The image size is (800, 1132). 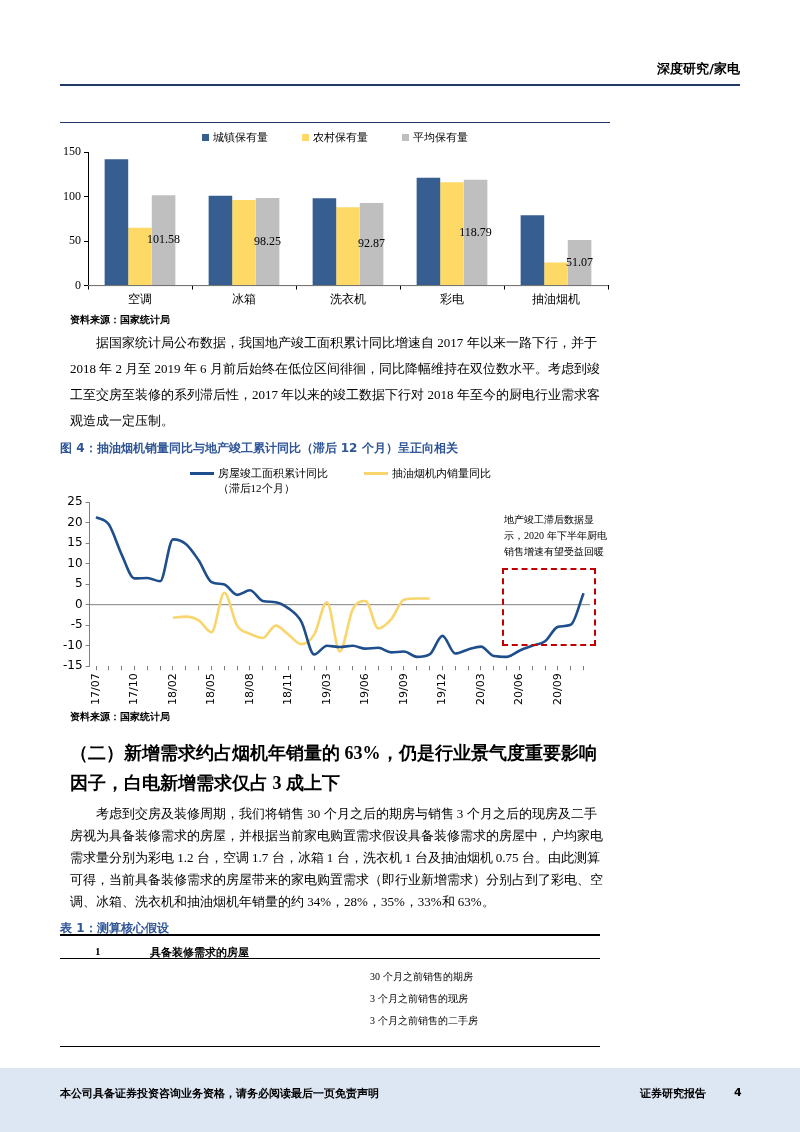 What do you see at coordinates (98, 951) in the screenshot?
I see `text: 1` at bounding box center [98, 951].